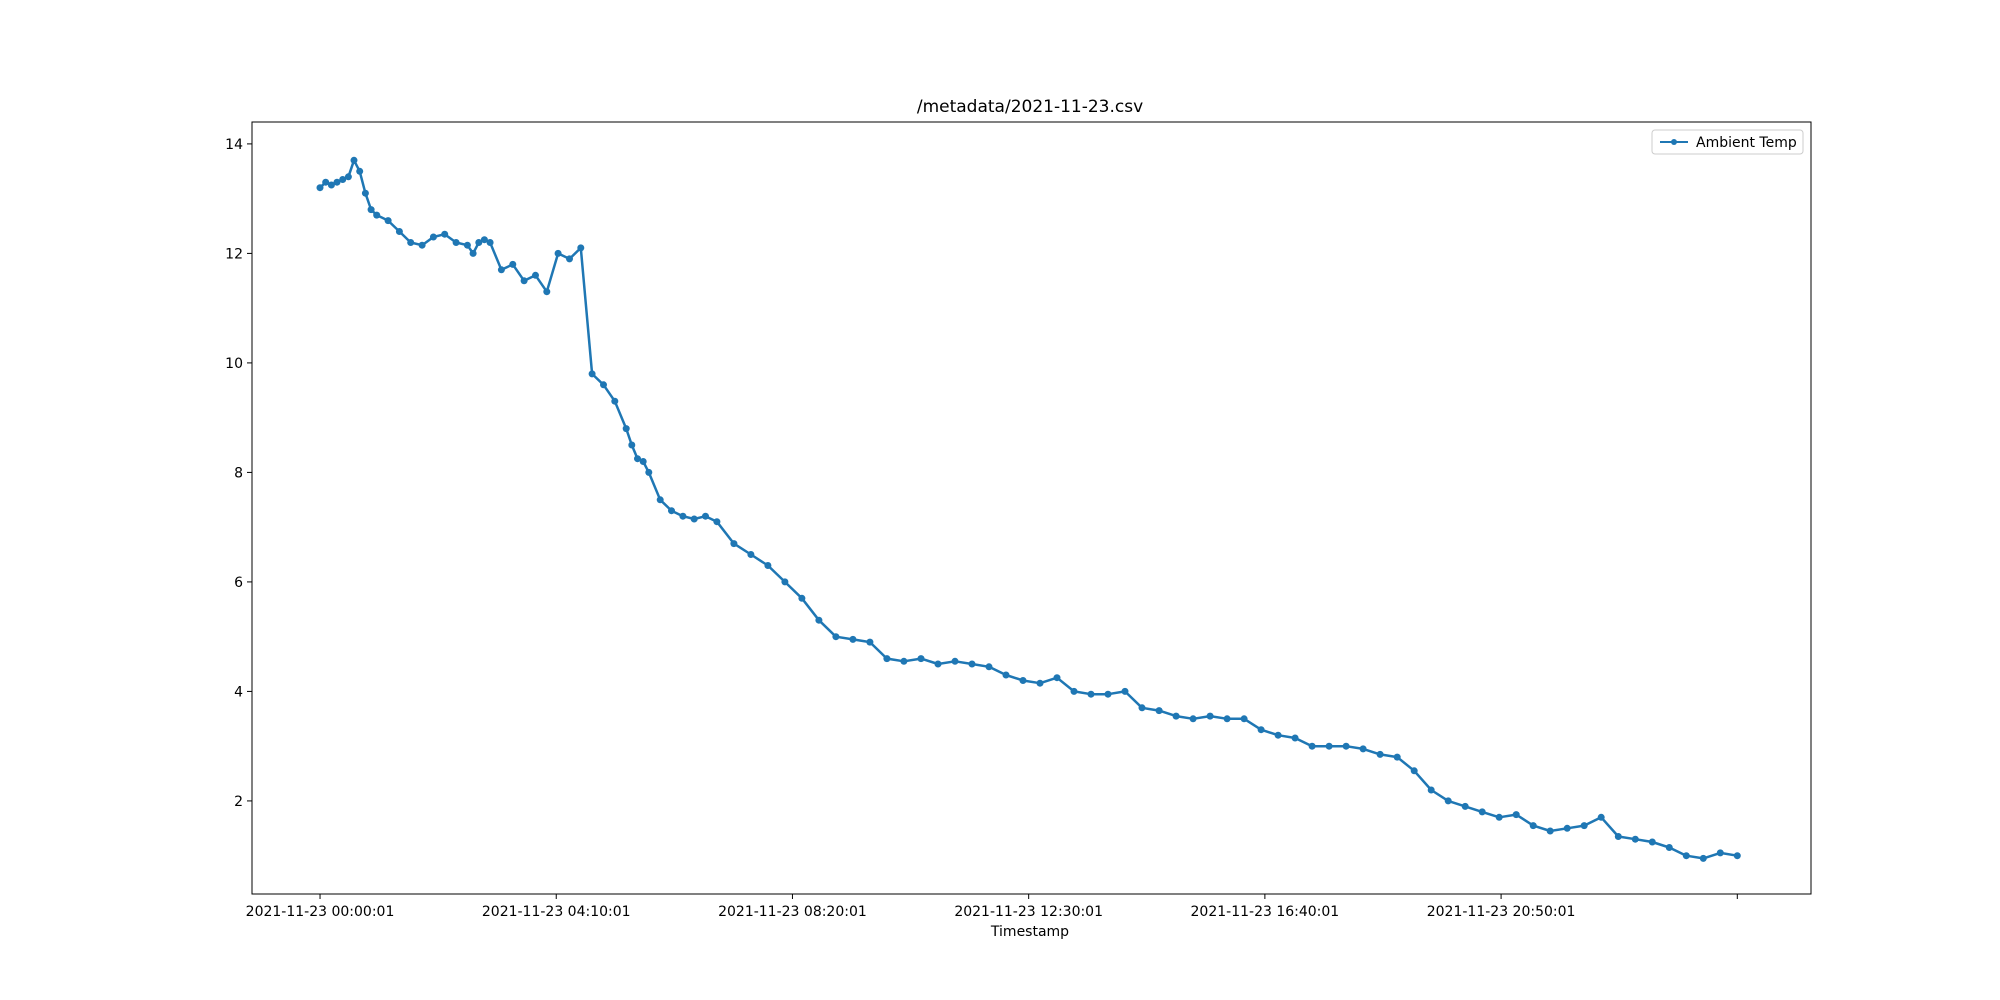 This screenshot has width=2000, height=1000. I want to click on x-tick-label: 2021-11-23 08:20:01, so click(792, 912).